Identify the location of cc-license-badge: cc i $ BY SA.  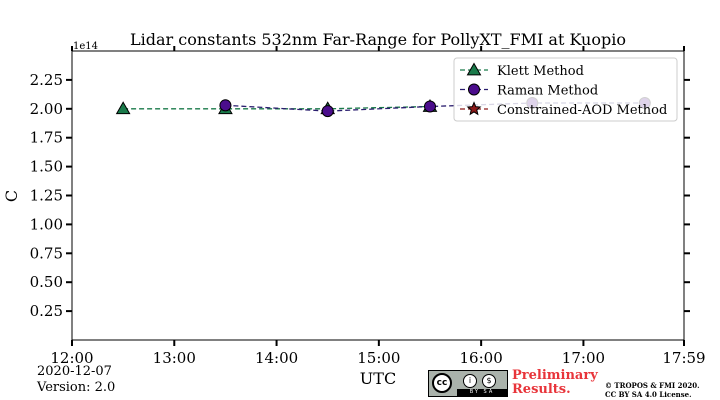
(468, 383).